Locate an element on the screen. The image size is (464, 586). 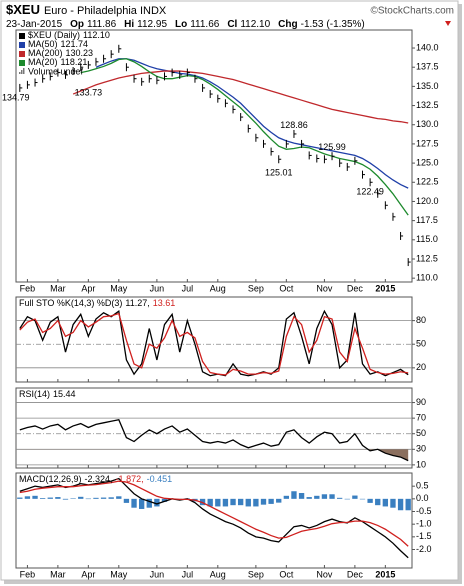
y-tick-label: 90 is located at coordinates (421, 402).